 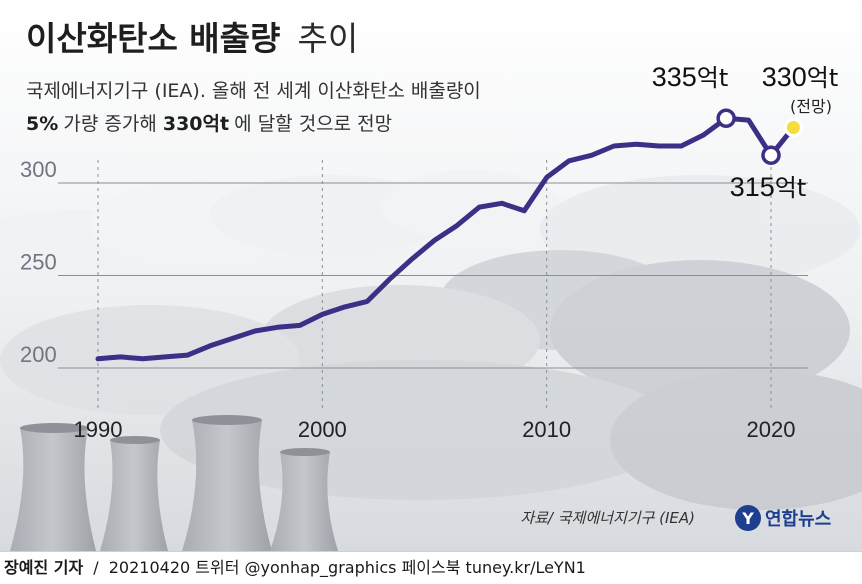 I want to click on source-note: 자료/ 국제에너지기구 (IEA), so click(x=607, y=518).